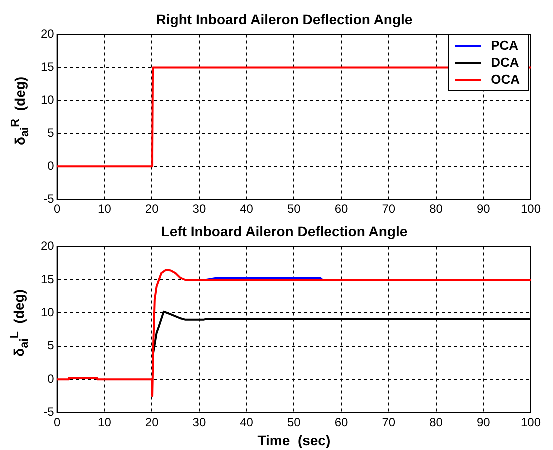 This screenshot has height=450, width=553. What do you see at coordinates (505, 45) in the screenshot?
I see `legend-label: PCA` at bounding box center [505, 45].